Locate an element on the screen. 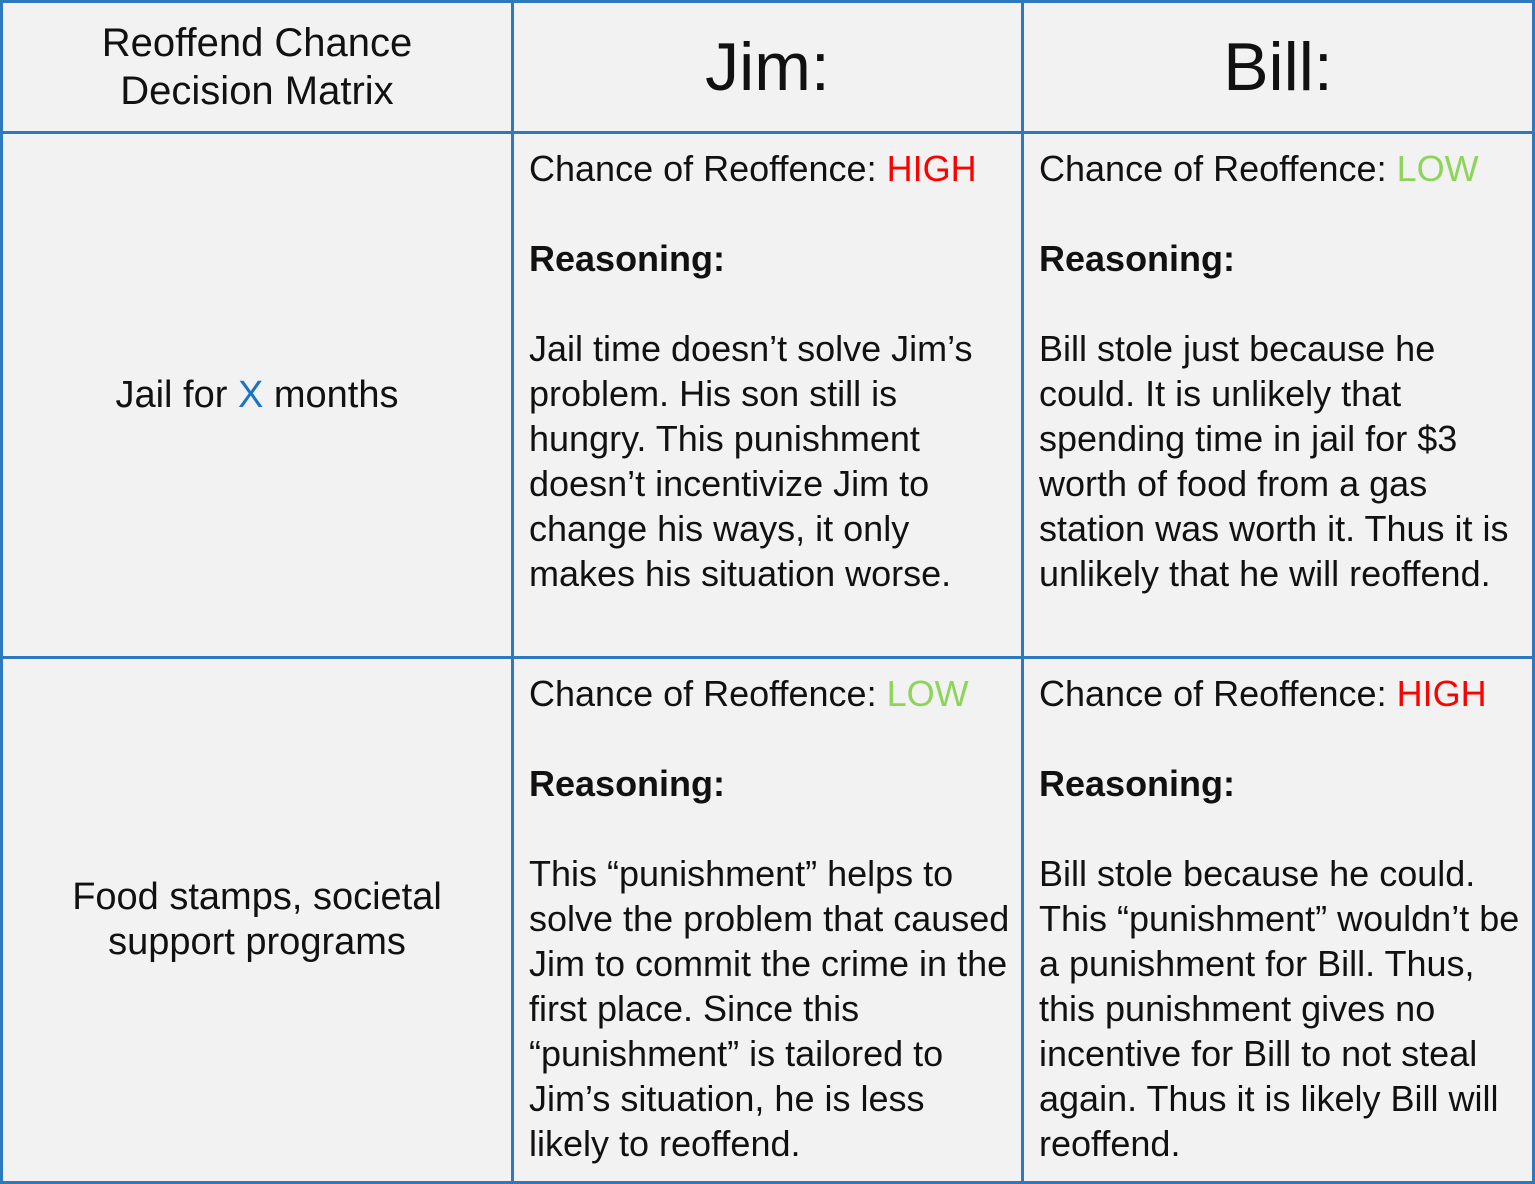  matrix-title-line1: Reoffend Chance is located at coordinates (257, 43).